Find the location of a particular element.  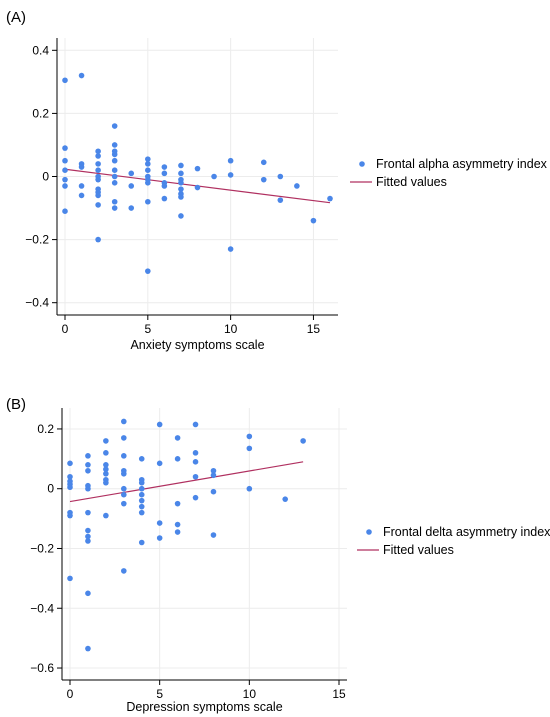

panel-a-legend-marker-points is located at coordinates (362, 164).